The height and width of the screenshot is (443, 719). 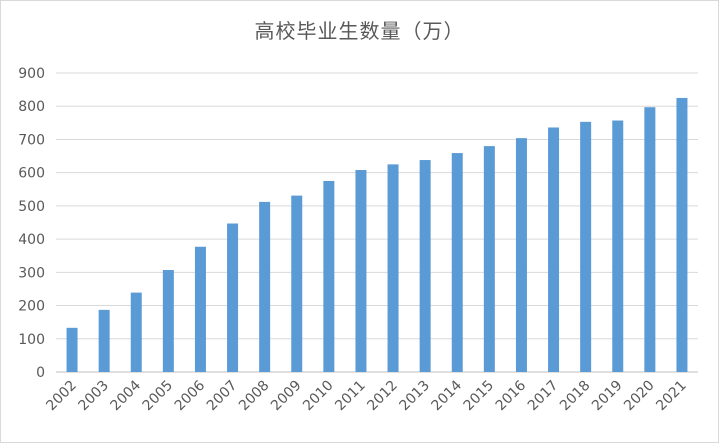 I want to click on x-tick-label: 2014, so click(x=447, y=395).